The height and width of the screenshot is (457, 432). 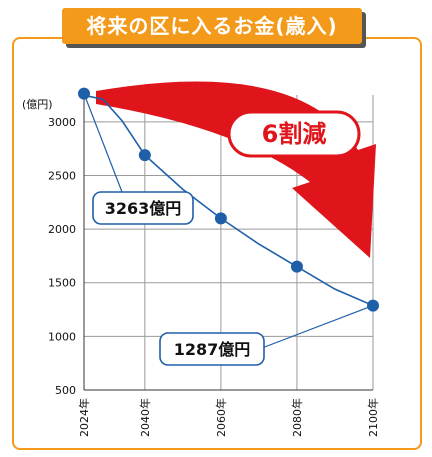 What do you see at coordinates (317, 327) in the screenshot?
I see `annotation-leader-end` at bounding box center [317, 327].